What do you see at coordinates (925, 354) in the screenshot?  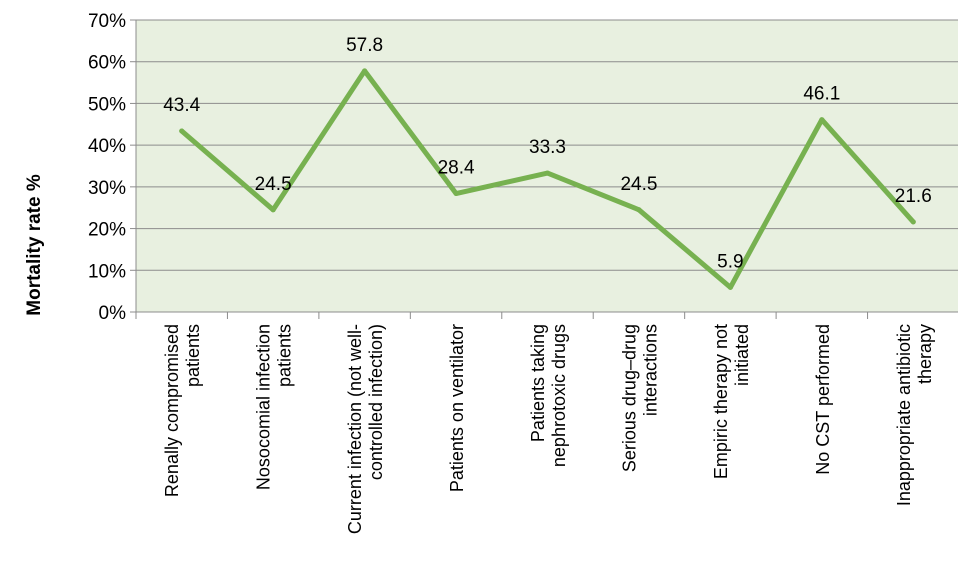 I see `x-category-label: therapy` at bounding box center [925, 354].